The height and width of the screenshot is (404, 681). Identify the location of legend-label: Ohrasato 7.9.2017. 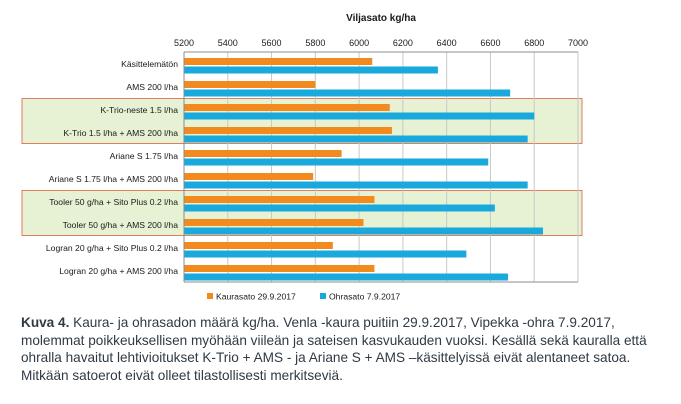
(364, 297).